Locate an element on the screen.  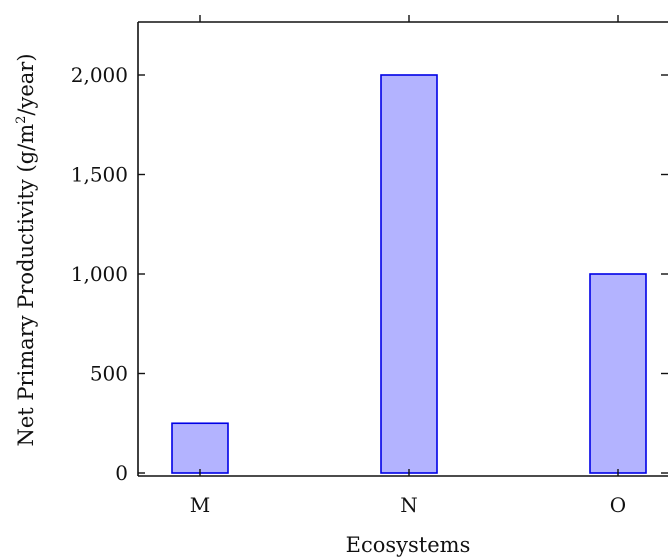
bar-O is located at coordinates (618, 373).